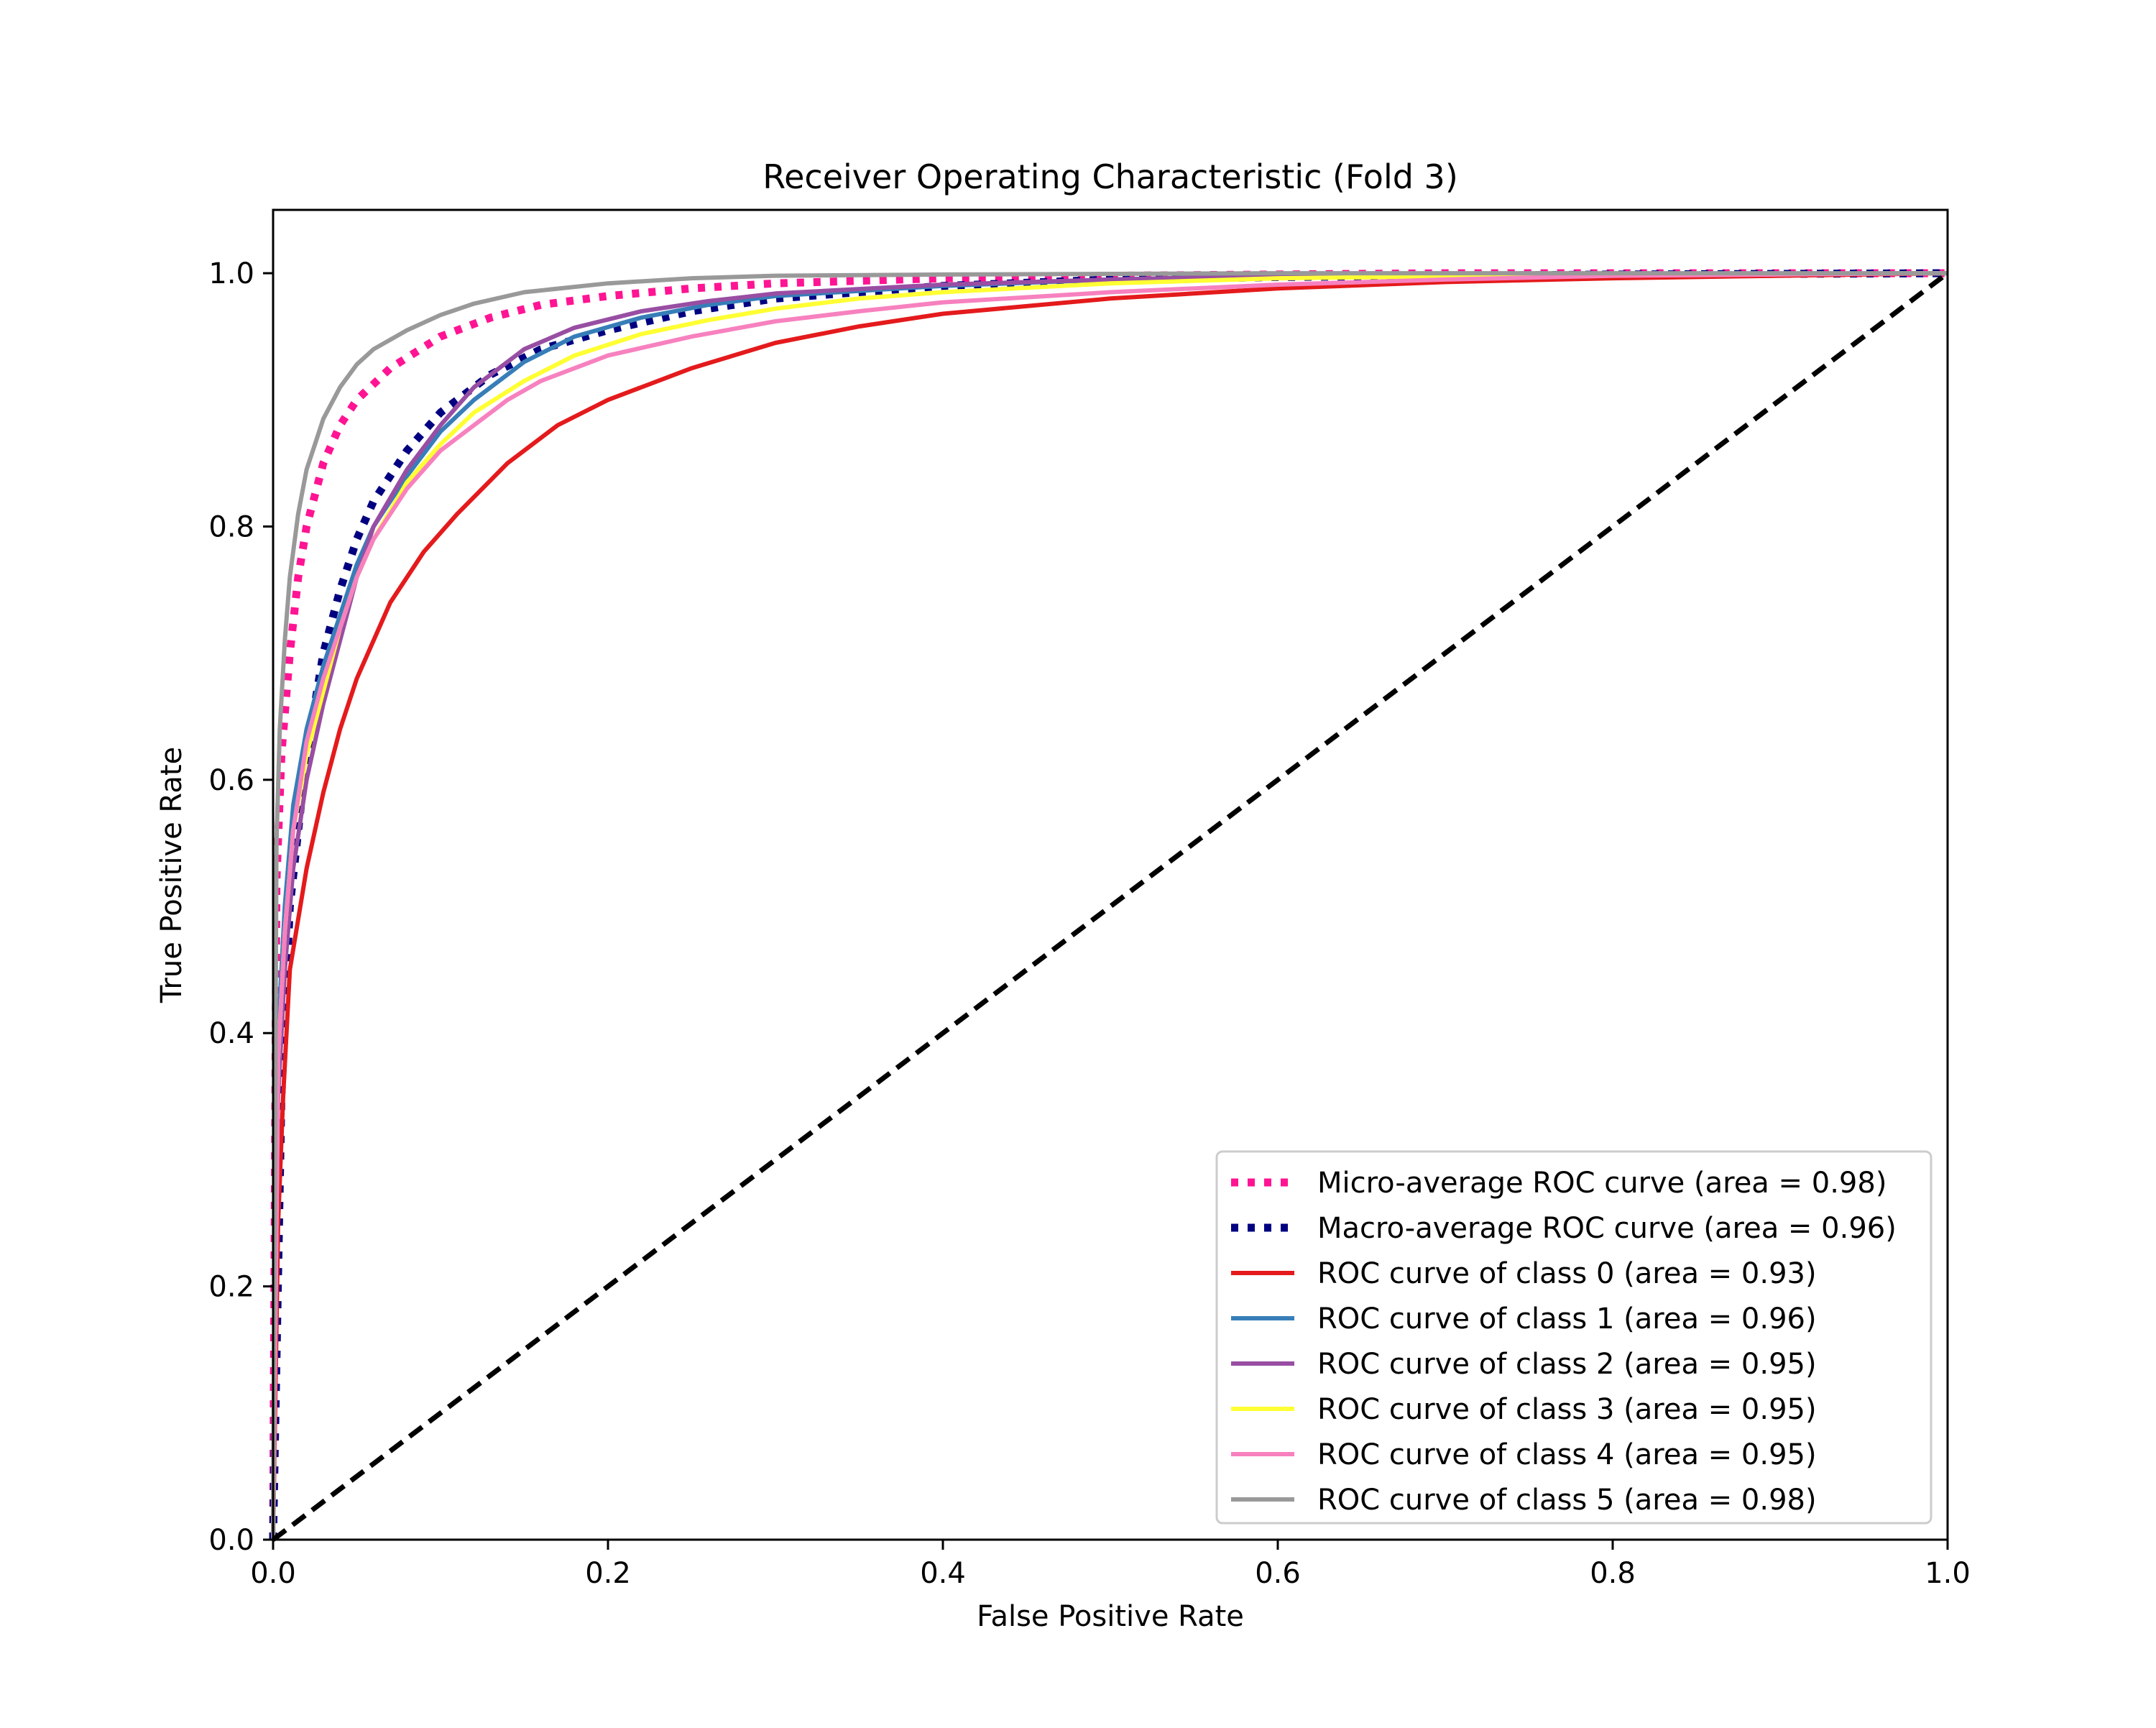 The width and height of the screenshot is (2156, 1728). I want to click on legend-label-7: ROC curve of class 5 (area = 0.98), so click(1567, 1500).